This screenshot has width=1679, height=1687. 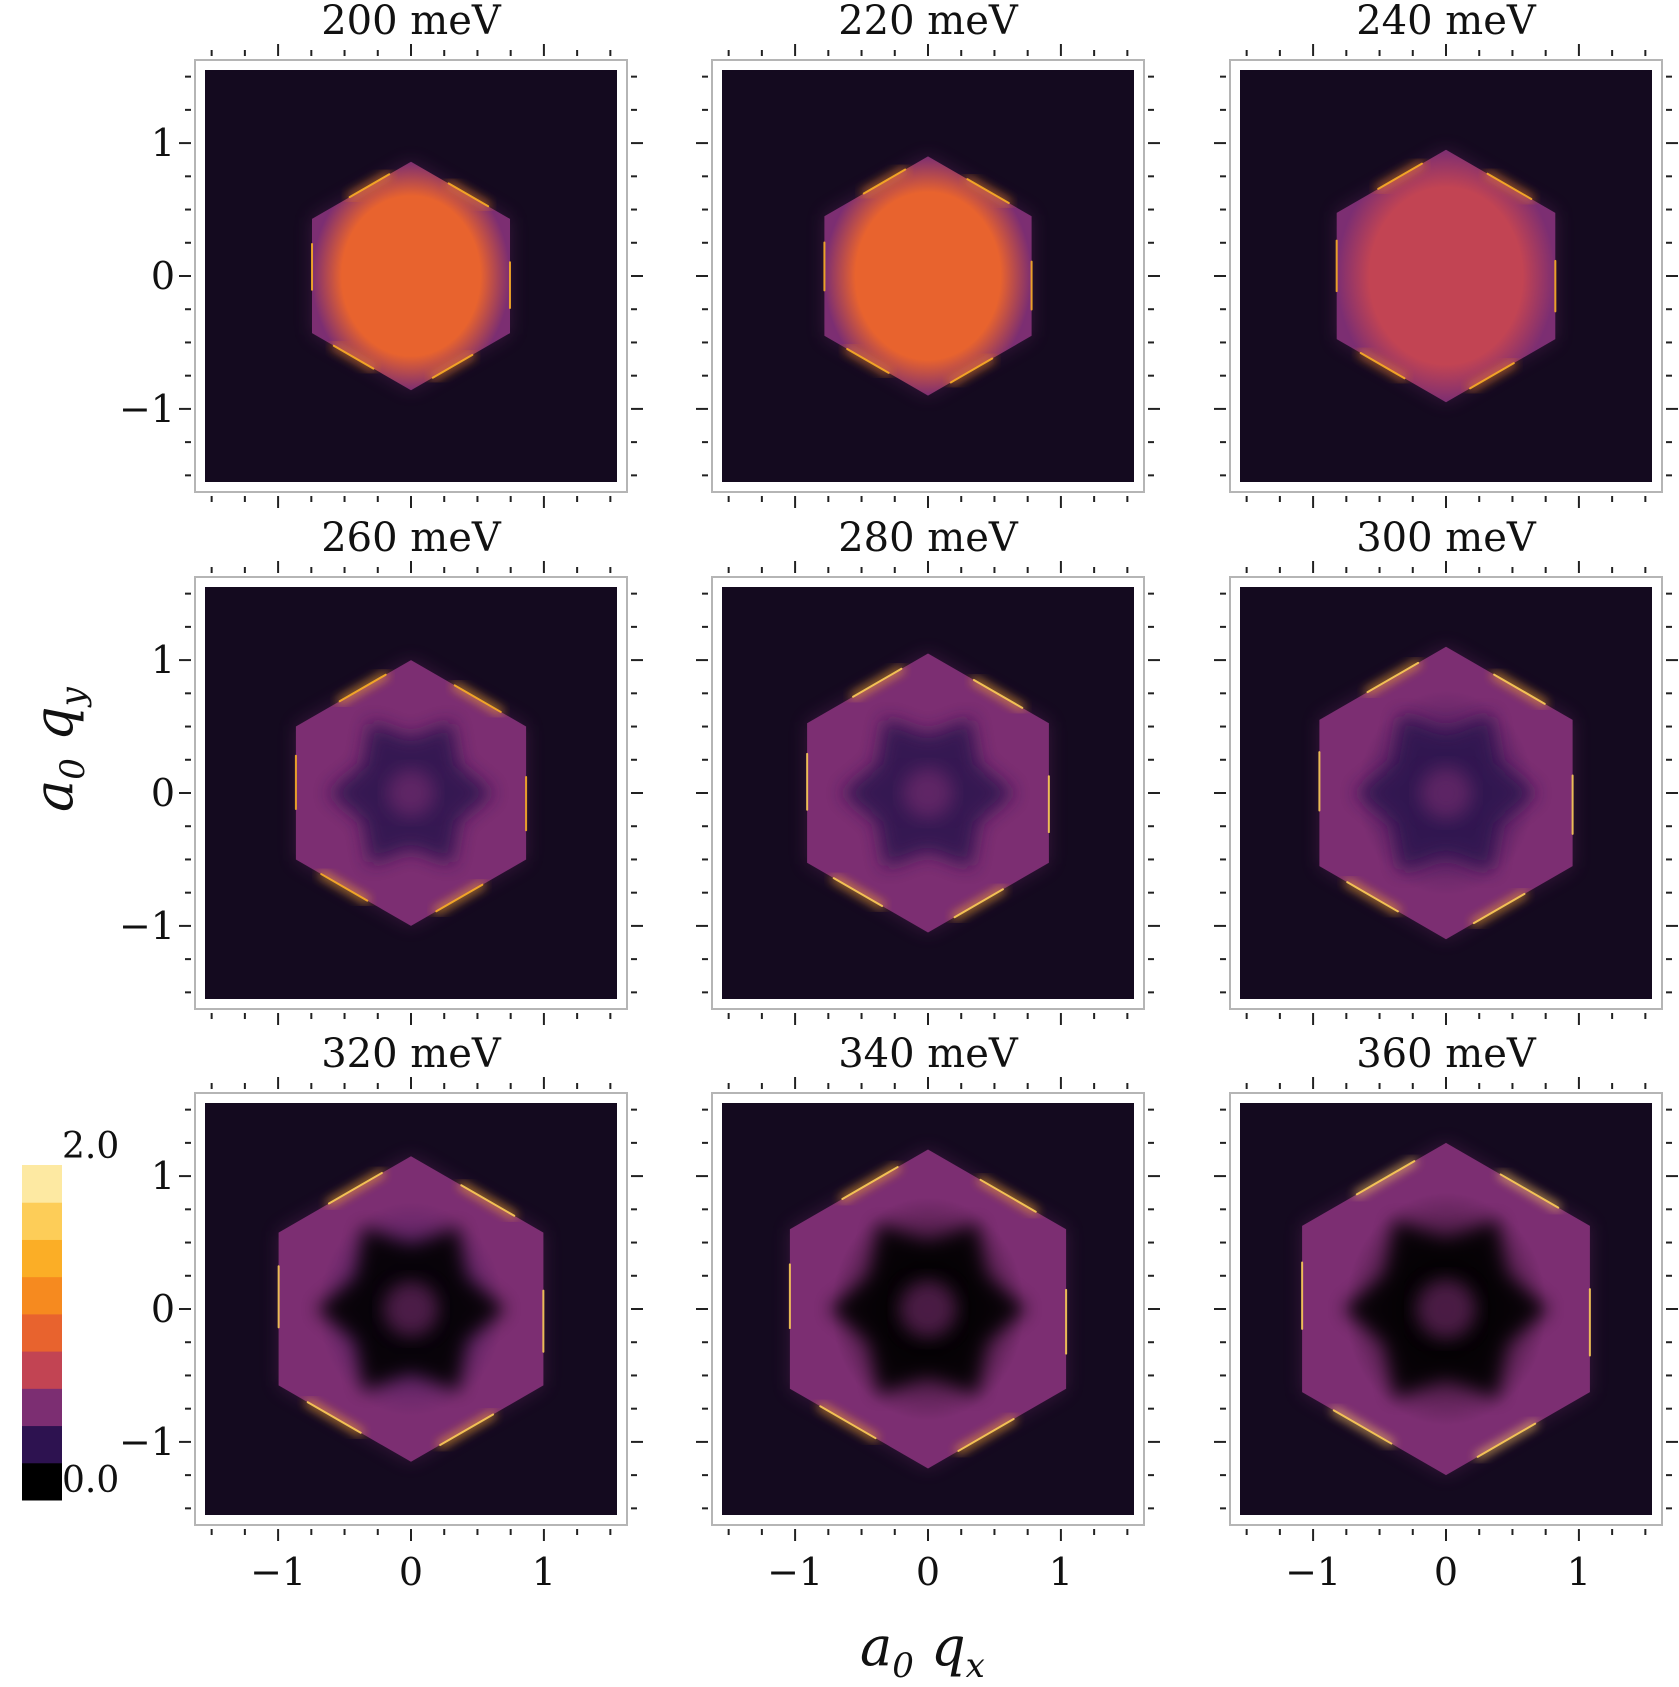 I want to click on heatmap-panel-340: 340 meV −1 0 1, so click(x=928, y=1312).